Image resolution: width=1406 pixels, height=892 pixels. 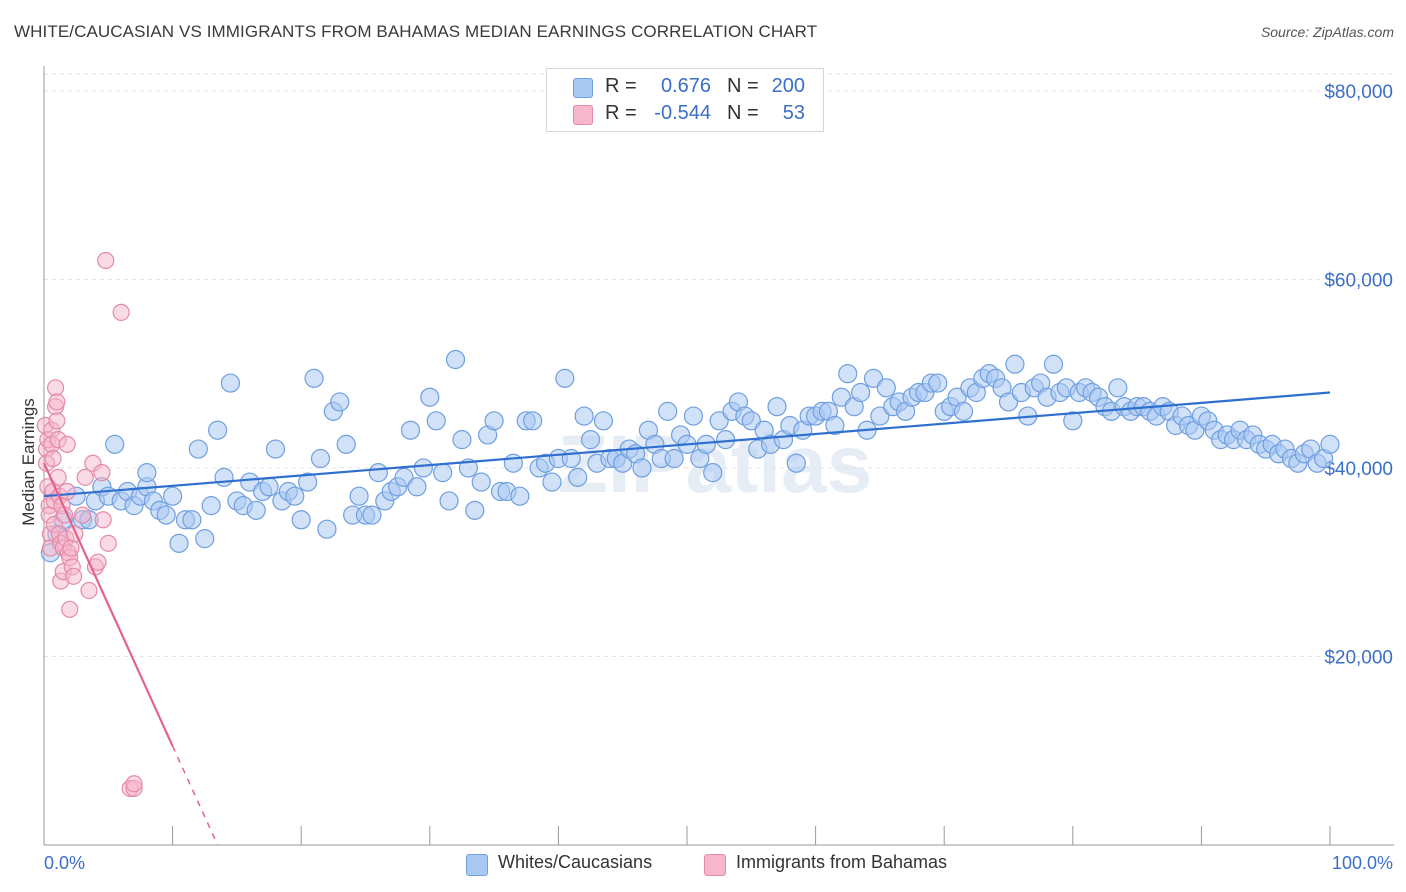 I want to click on series-bahamas-points, so click(x=89, y=524).